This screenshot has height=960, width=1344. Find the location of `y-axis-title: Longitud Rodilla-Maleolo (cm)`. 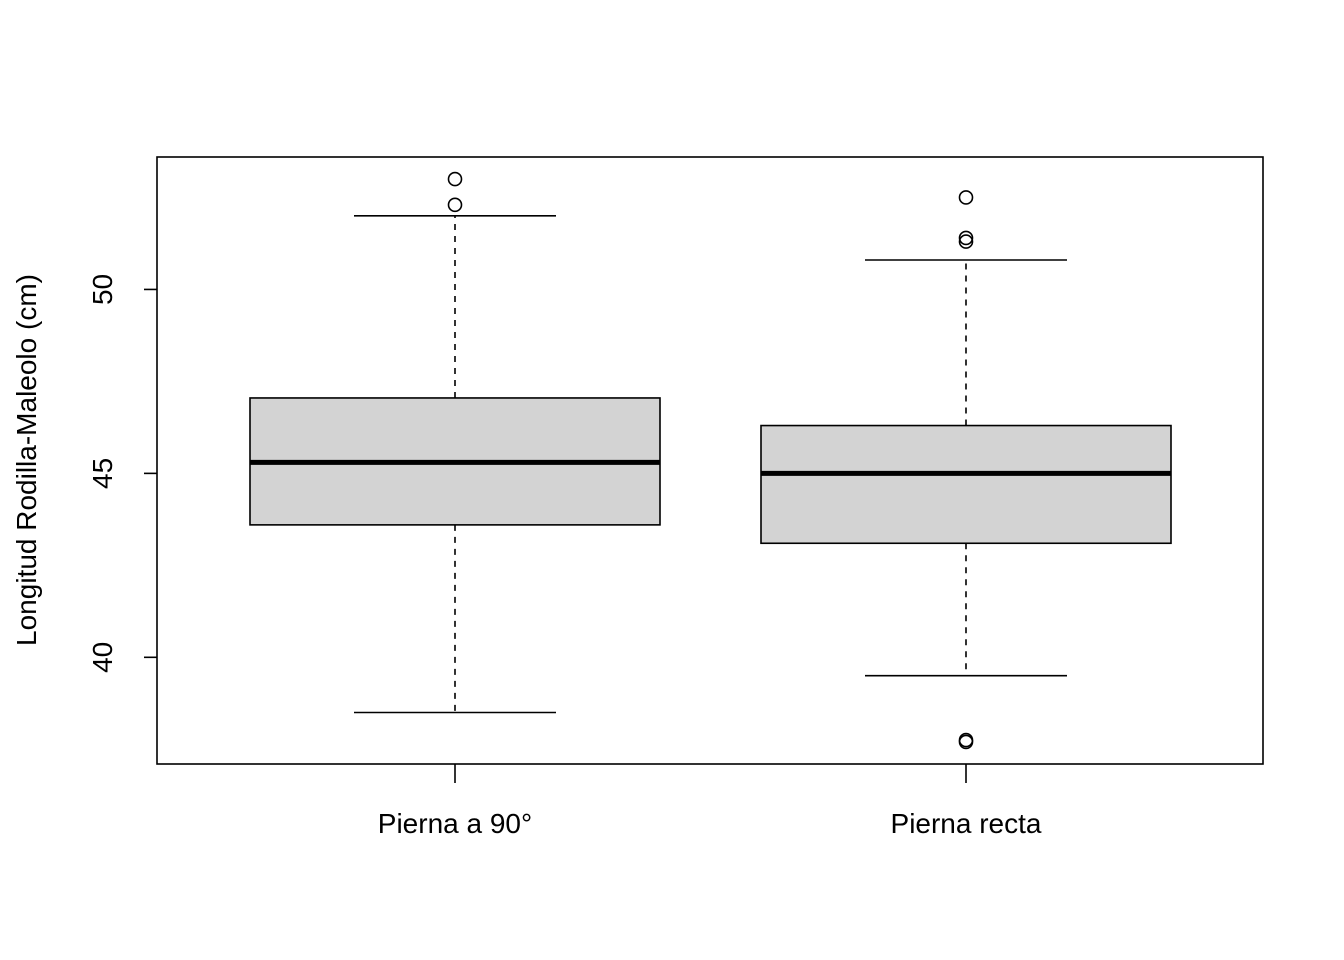

y-axis-title: Longitud Rodilla-Maleolo (cm) is located at coordinates (26, 460).